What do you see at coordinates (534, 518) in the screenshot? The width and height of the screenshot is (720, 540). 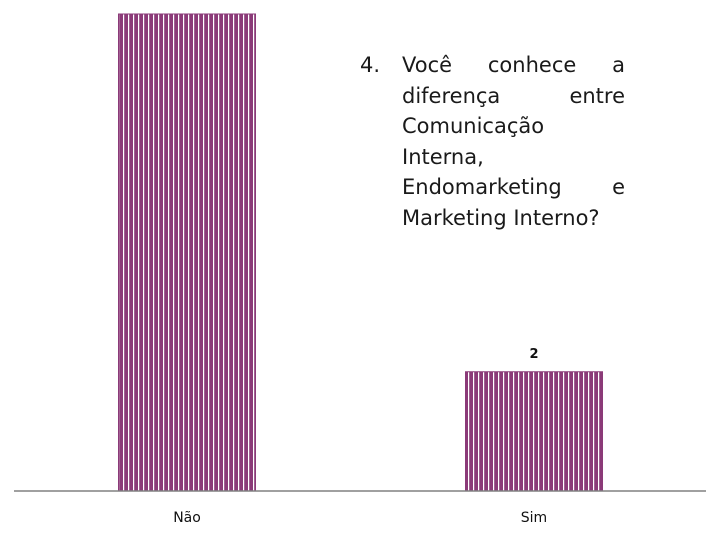 I see `category-label: Sim` at bounding box center [534, 518].